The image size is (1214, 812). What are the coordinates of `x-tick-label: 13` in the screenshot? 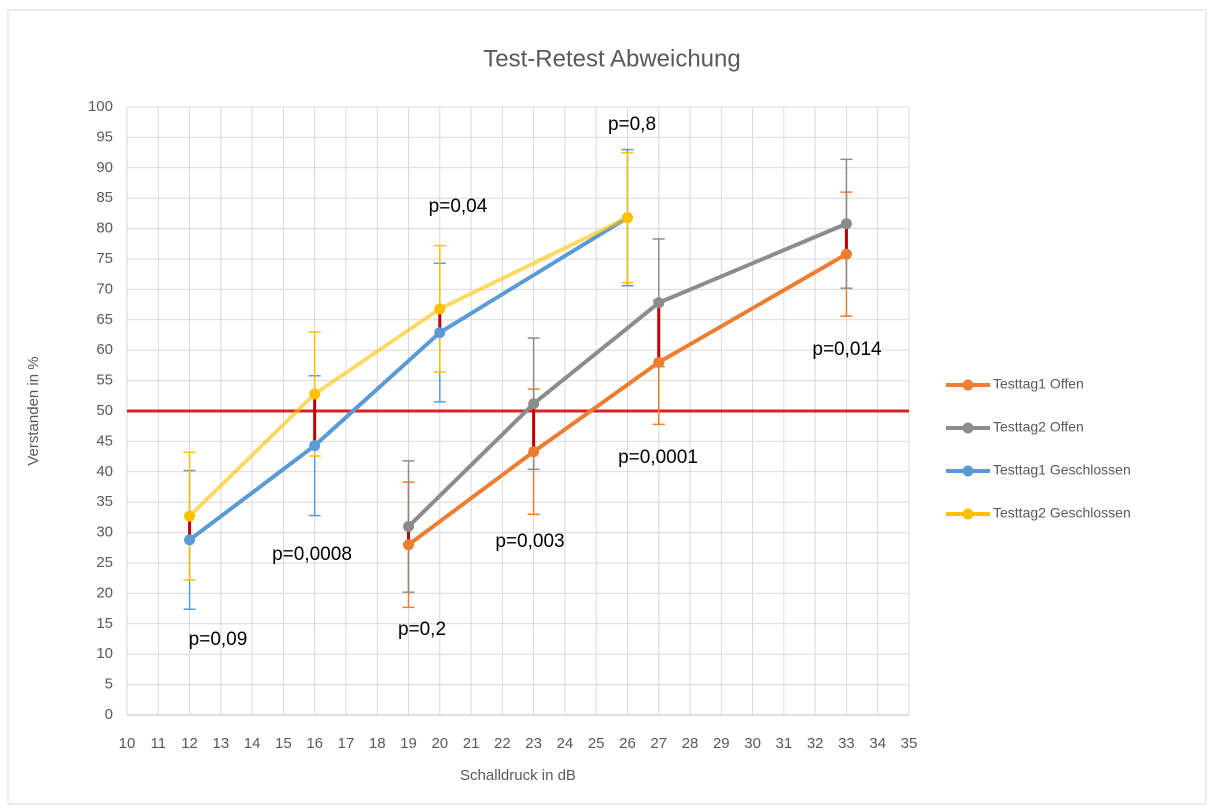 It's located at (220, 743).